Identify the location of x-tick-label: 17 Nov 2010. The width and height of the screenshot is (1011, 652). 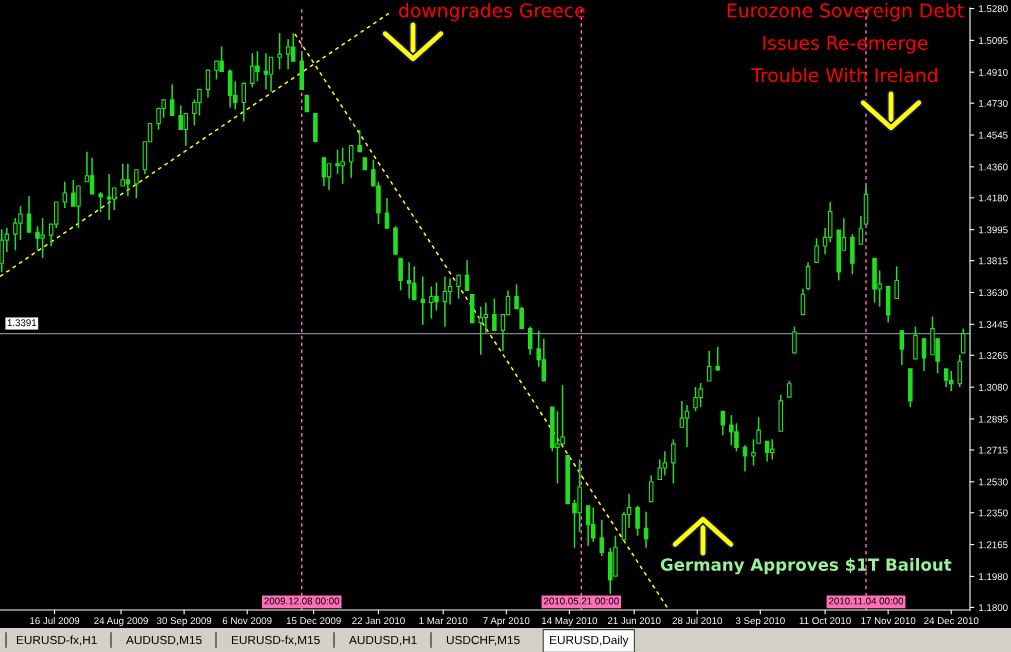
(888, 621).